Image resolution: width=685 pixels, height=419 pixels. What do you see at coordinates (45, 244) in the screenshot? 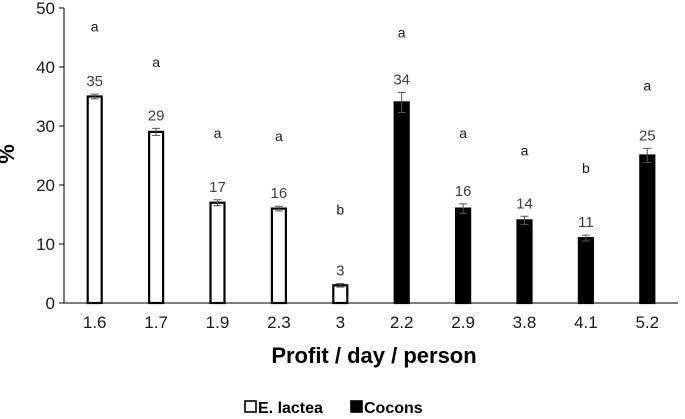
I see `y-tick-label: 10` at bounding box center [45, 244].